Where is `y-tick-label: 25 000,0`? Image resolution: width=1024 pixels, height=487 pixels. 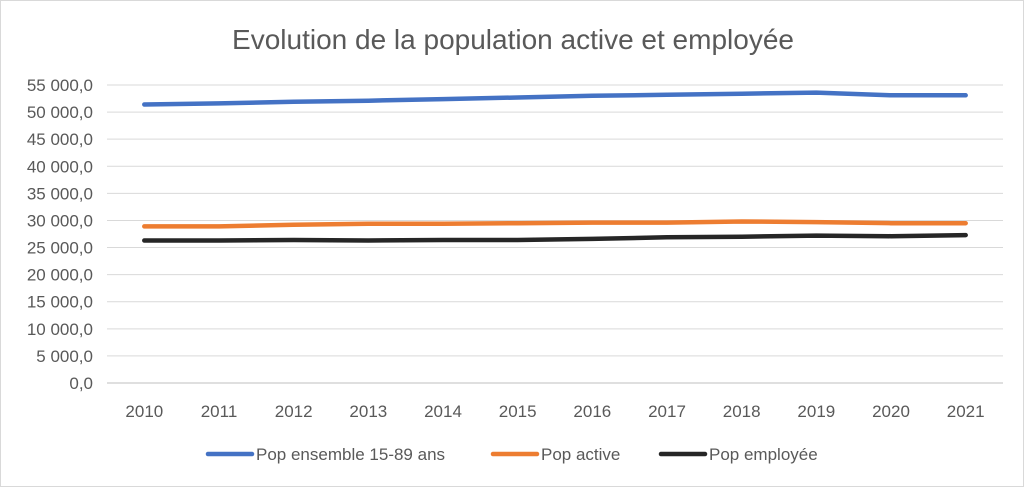 y-tick-label: 25 000,0 is located at coordinates (60, 248).